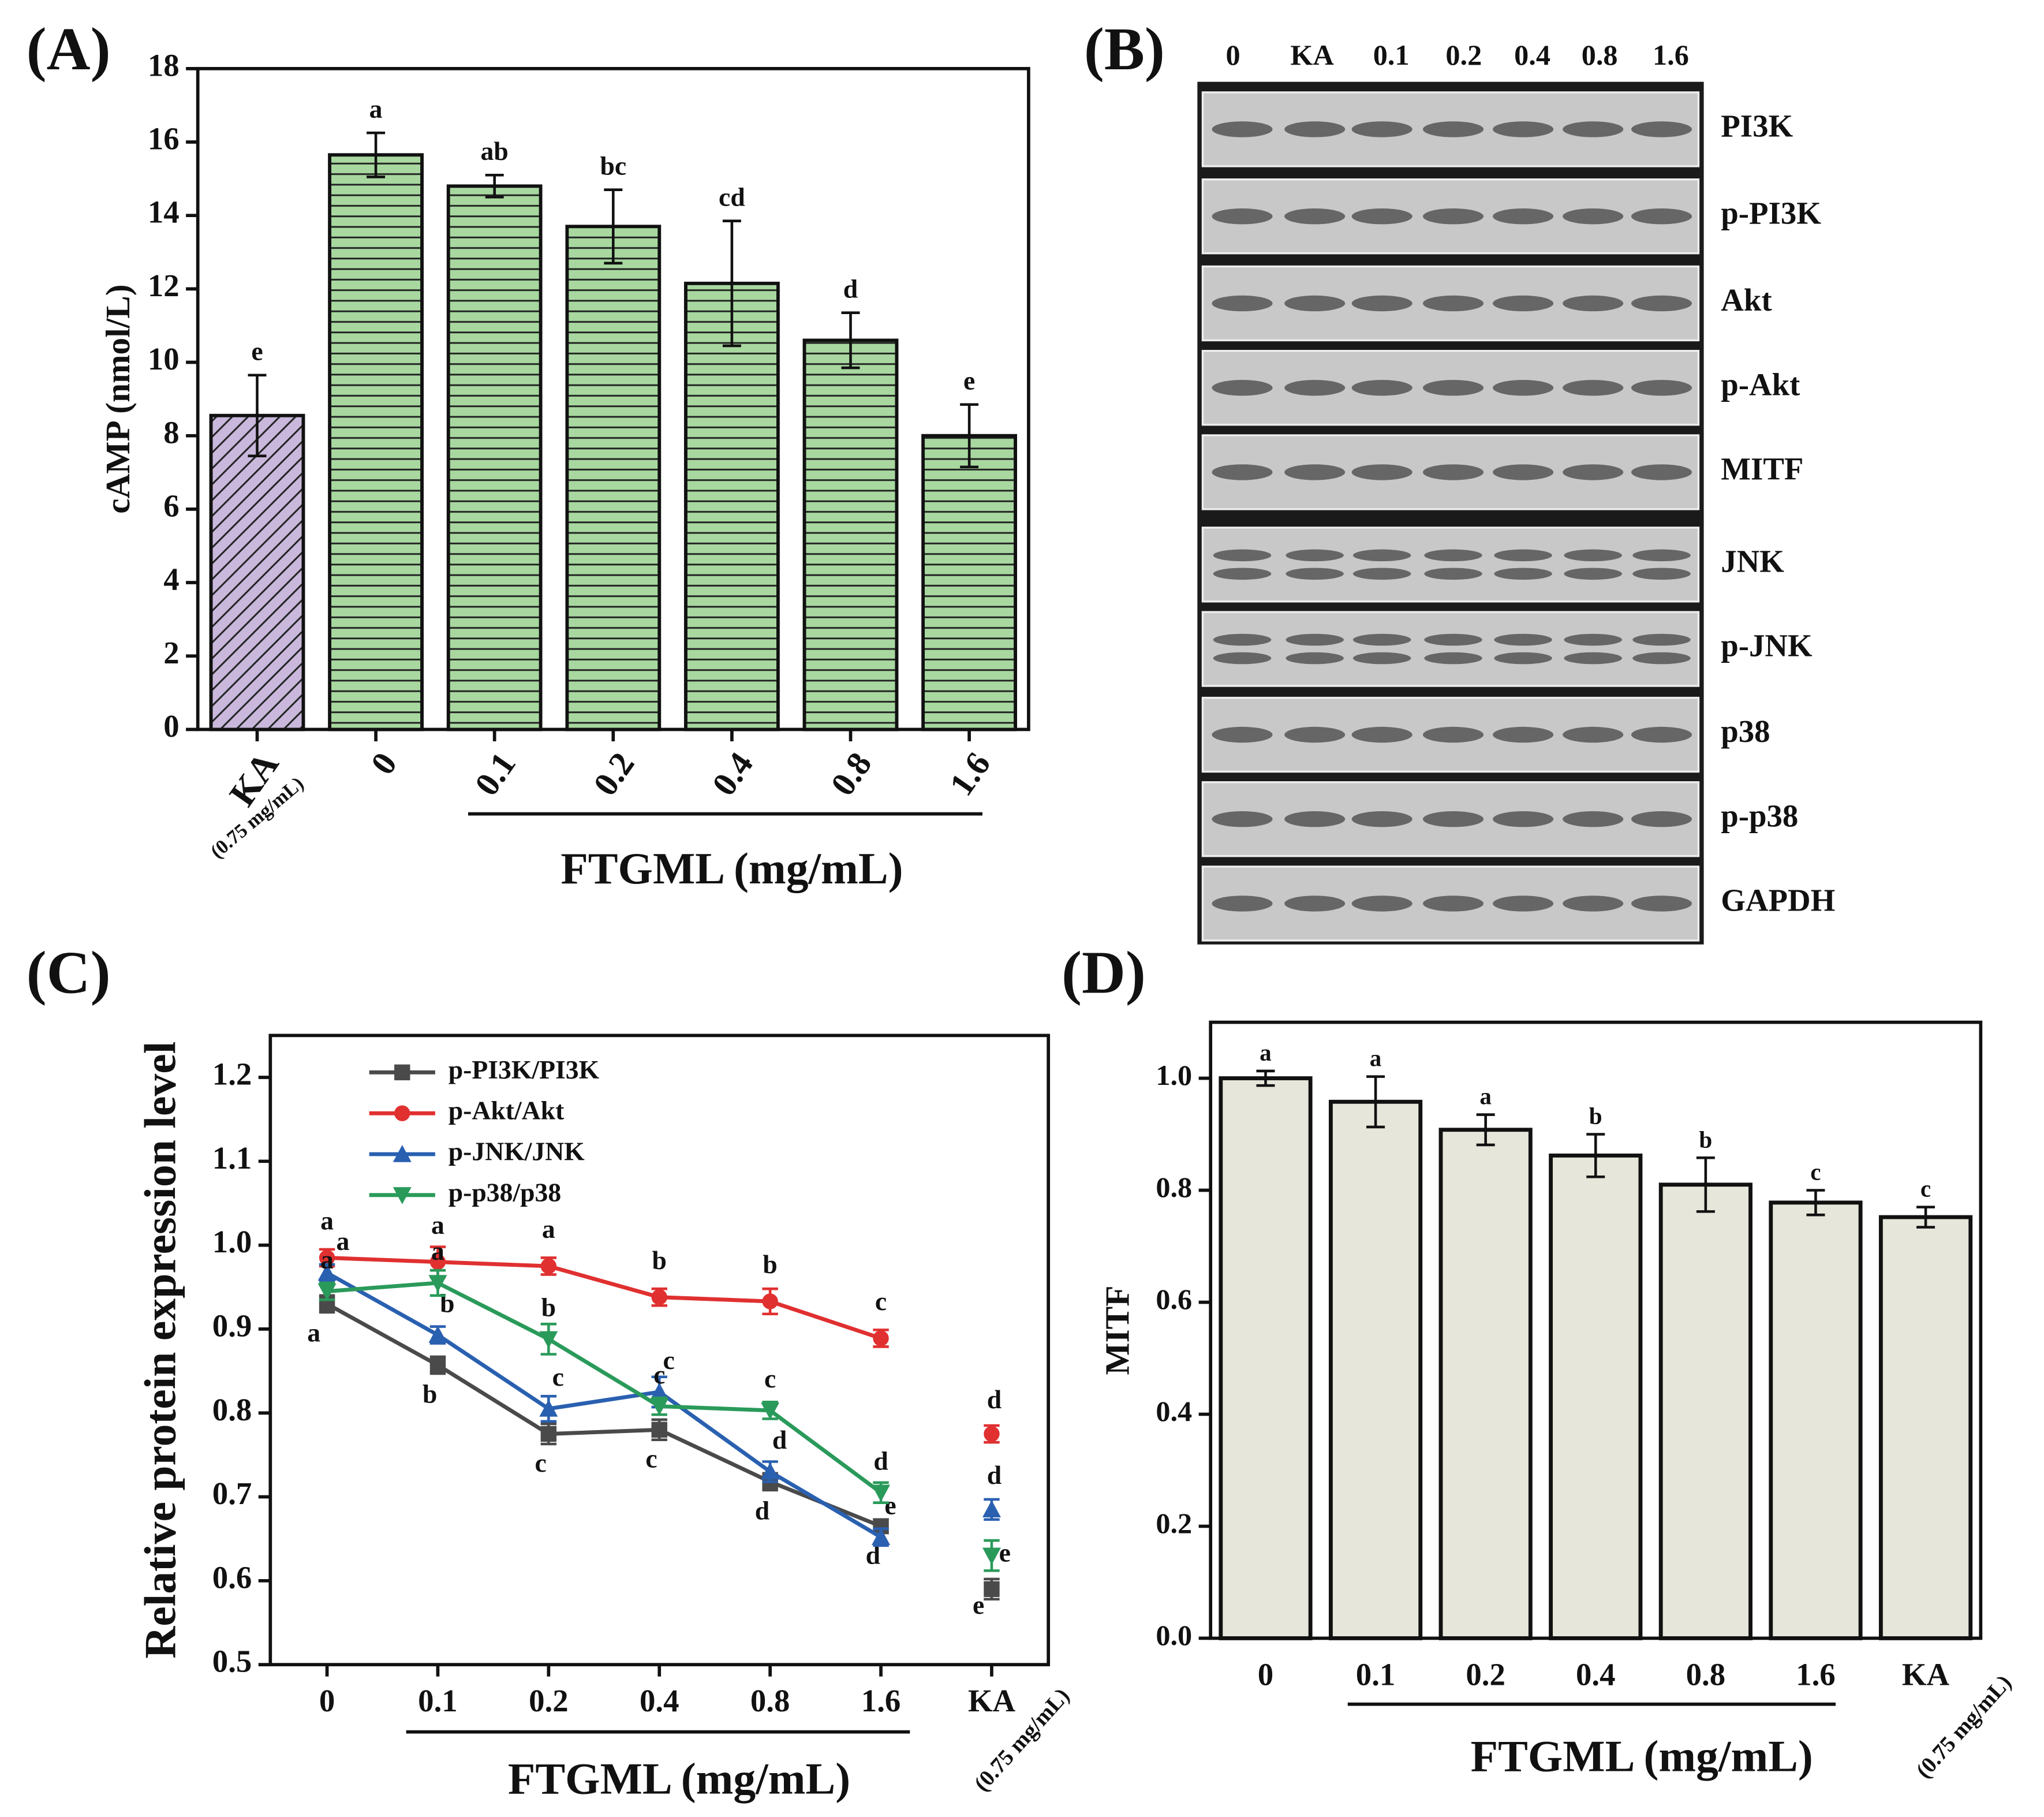  Describe the element at coordinates (549, 1700) in the screenshot. I see `x-tick-label: 0.2` at that location.